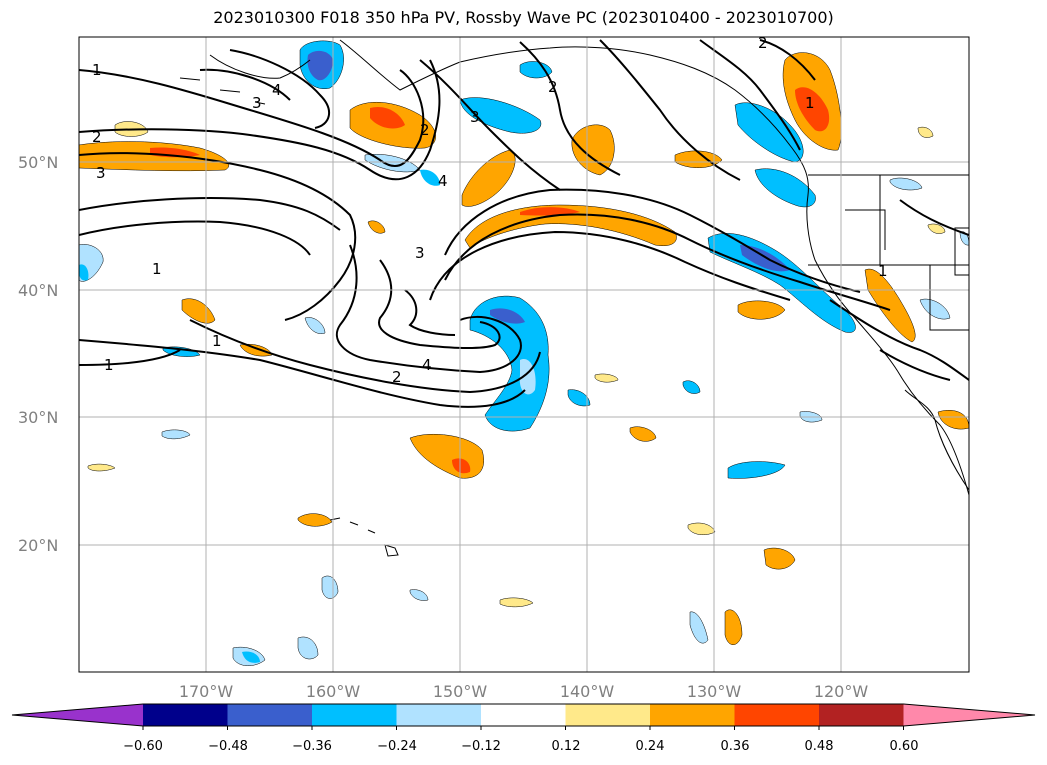 The width and height of the screenshot is (1047, 765). Describe the element at coordinates (650, 746) in the screenshot. I see `colorbar-tick-label: 0.24` at that location.